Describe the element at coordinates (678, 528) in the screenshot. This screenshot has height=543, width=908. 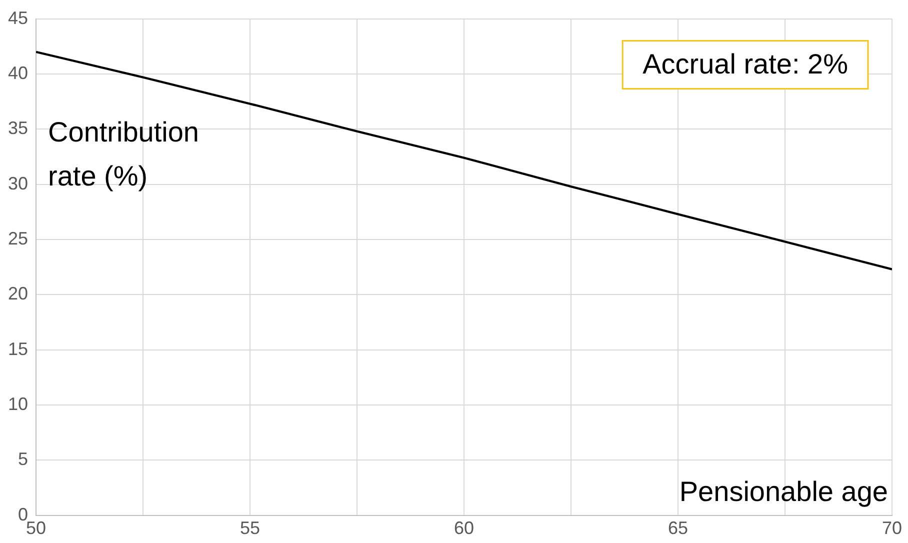
I see `x-tick-label: 65` at that location.